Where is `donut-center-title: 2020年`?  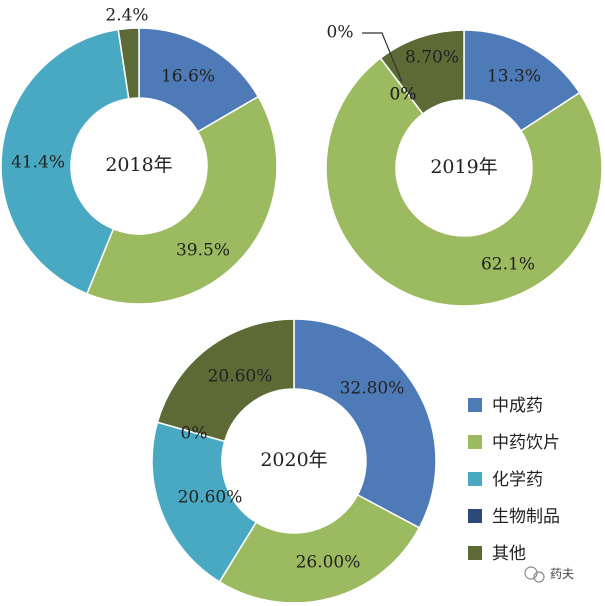
donut-center-title: 2020年 is located at coordinates (293, 460).